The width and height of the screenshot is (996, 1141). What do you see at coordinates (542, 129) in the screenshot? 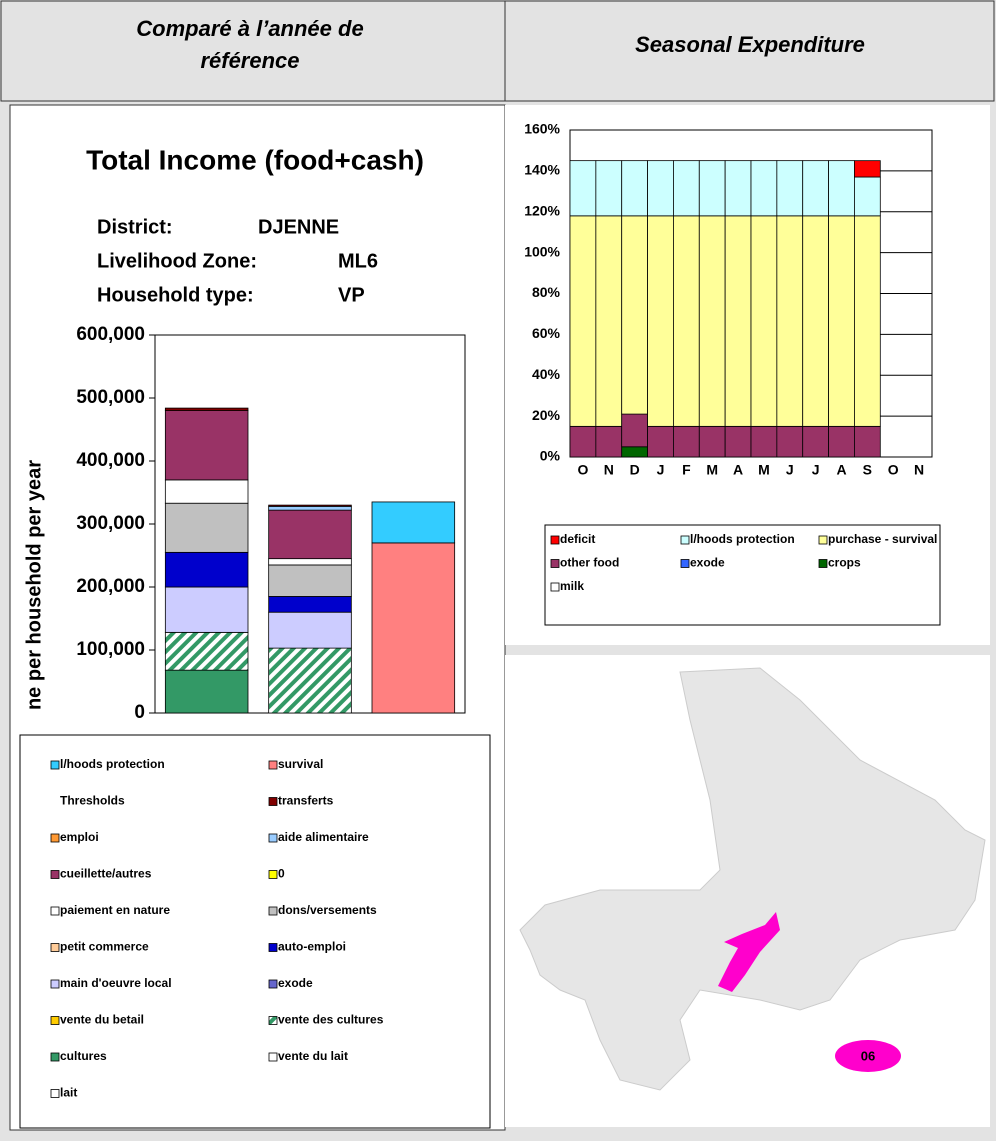
I see `y-tick-label: 160%` at bounding box center [542, 129].